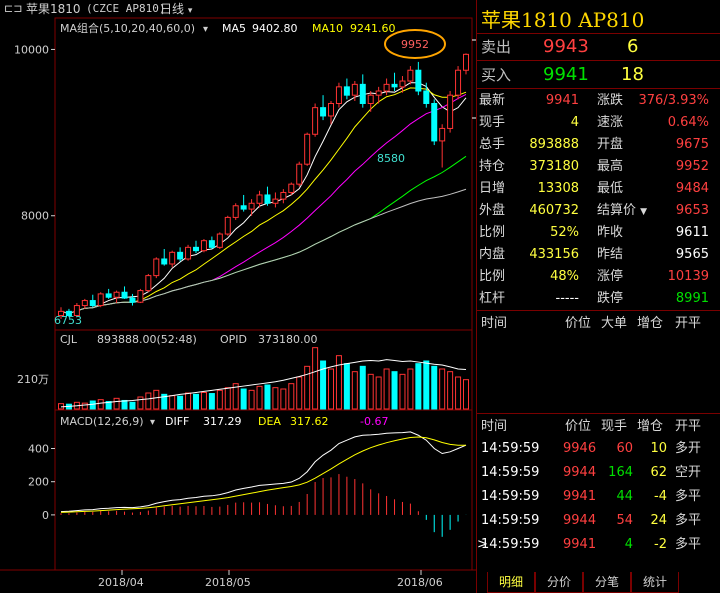 The image size is (720, 593). I want to click on quote-label: 结算价 ▼, so click(622, 210).